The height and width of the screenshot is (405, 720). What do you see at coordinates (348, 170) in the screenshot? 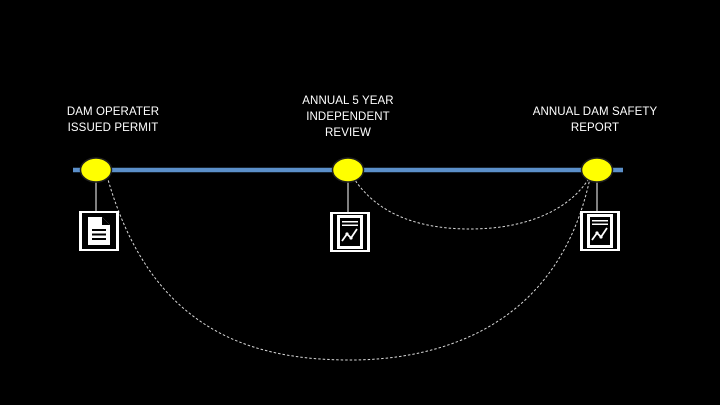
I see `milestone-node-review` at bounding box center [348, 170].